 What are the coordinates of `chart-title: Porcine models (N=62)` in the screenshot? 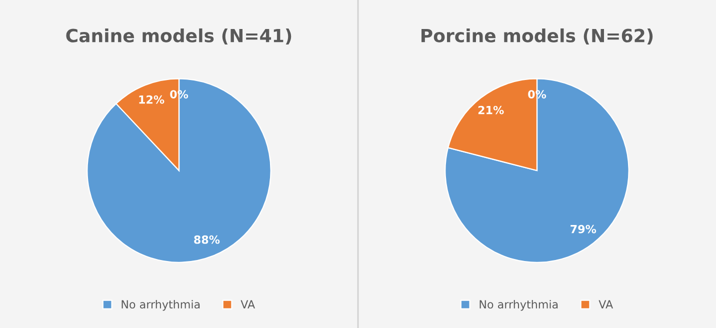 It's located at (537, 36).